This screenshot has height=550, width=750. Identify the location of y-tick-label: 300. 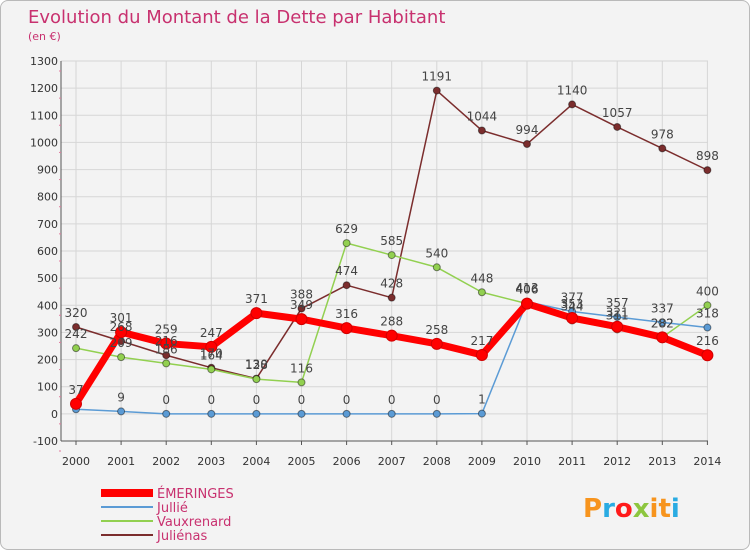
(47, 332).